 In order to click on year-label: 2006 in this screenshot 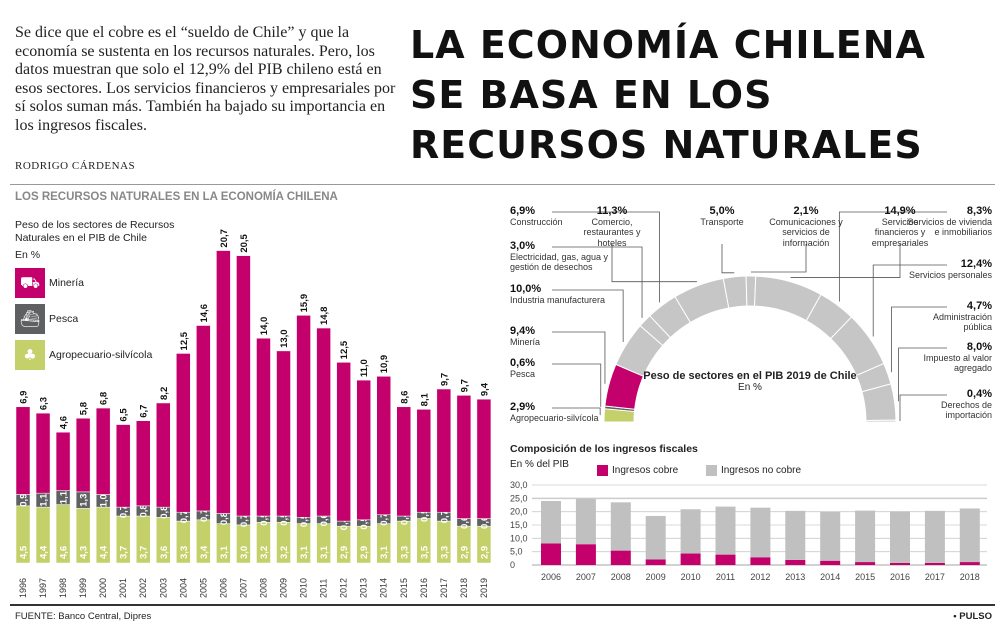, I will do `click(223, 588)`.